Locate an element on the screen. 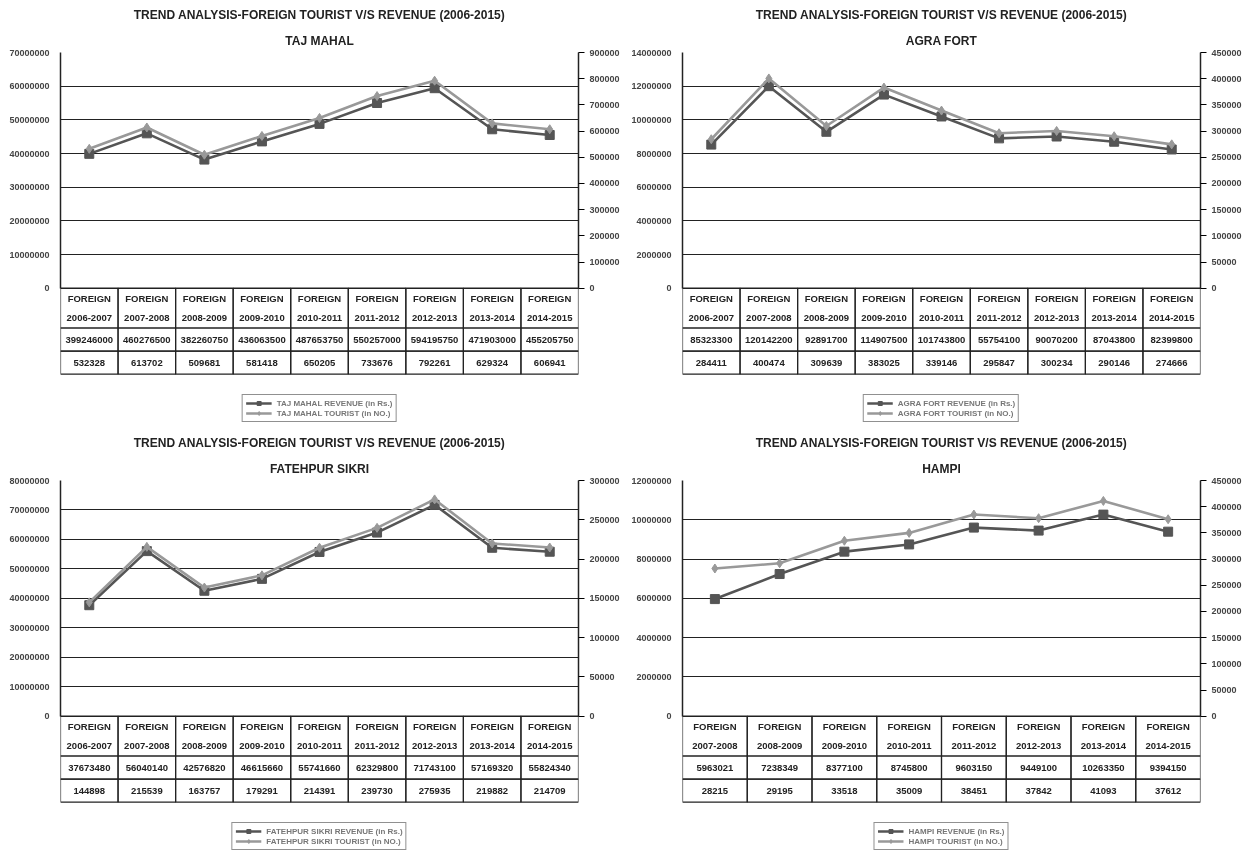  text: 41093 is located at coordinates (1103, 790).